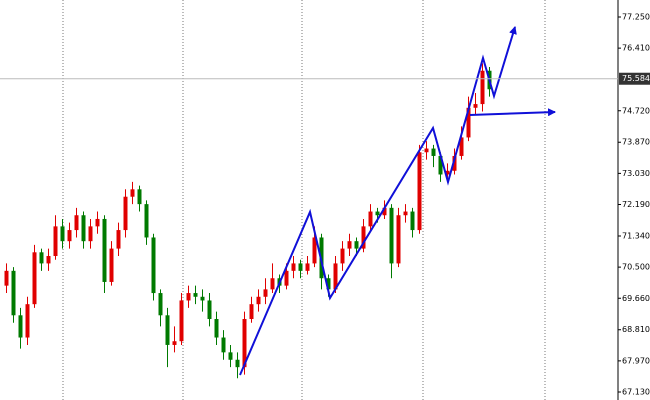 This screenshot has width=650, height=400. Describe the element at coordinates (636, 267) in the screenshot. I see `y-tick-label: 70.500` at that location.